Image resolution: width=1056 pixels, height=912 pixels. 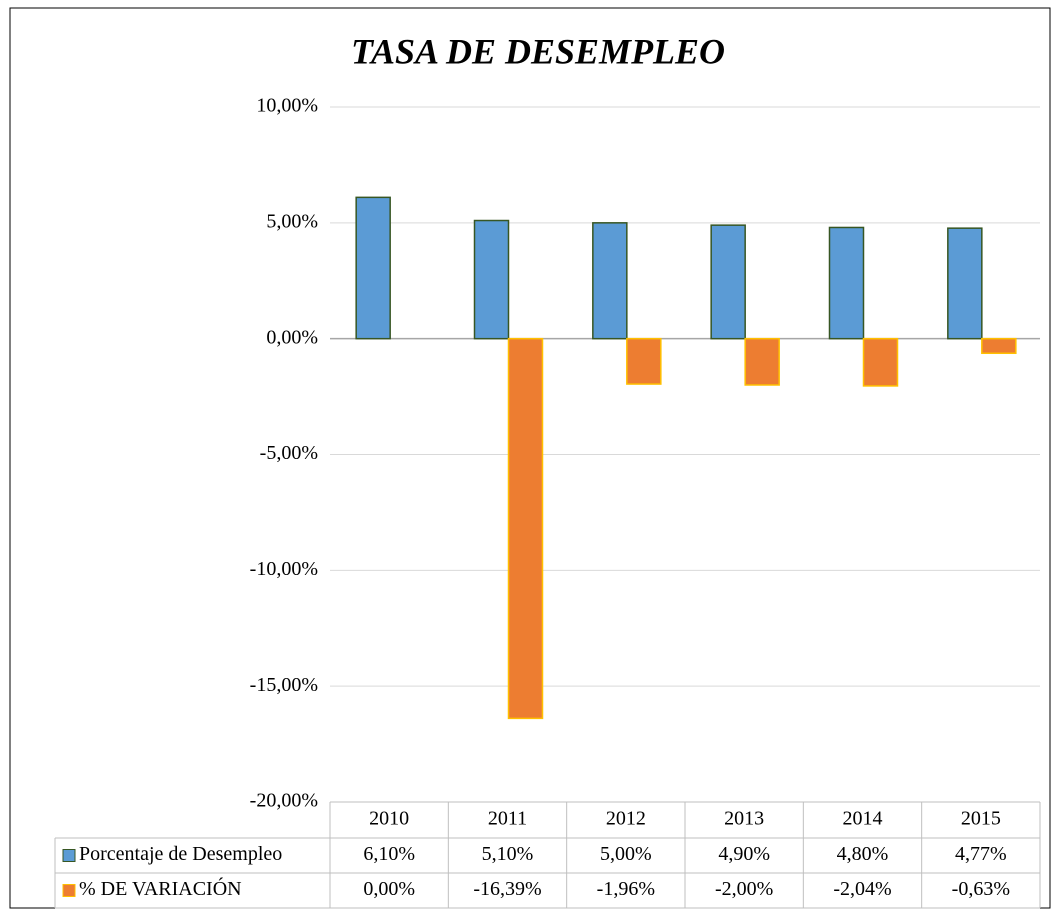 What do you see at coordinates (508, 854) in the screenshot?
I see `table-value: 5,10%` at bounding box center [508, 854].